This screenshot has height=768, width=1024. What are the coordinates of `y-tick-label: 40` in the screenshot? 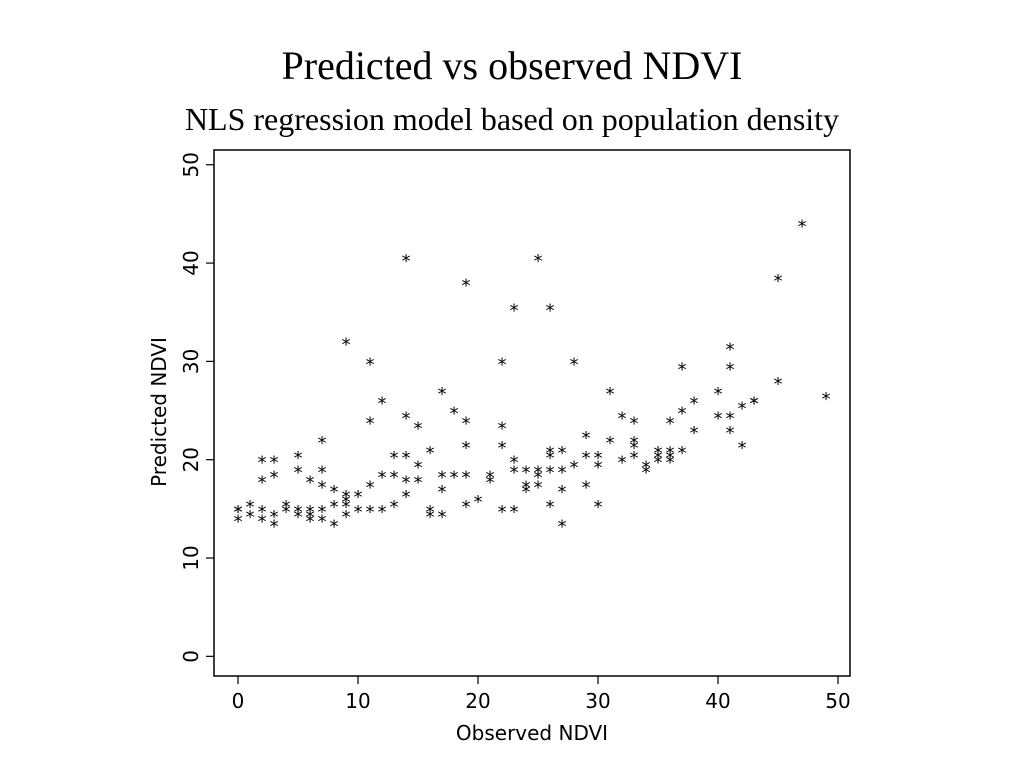 It's located at (191, 262).